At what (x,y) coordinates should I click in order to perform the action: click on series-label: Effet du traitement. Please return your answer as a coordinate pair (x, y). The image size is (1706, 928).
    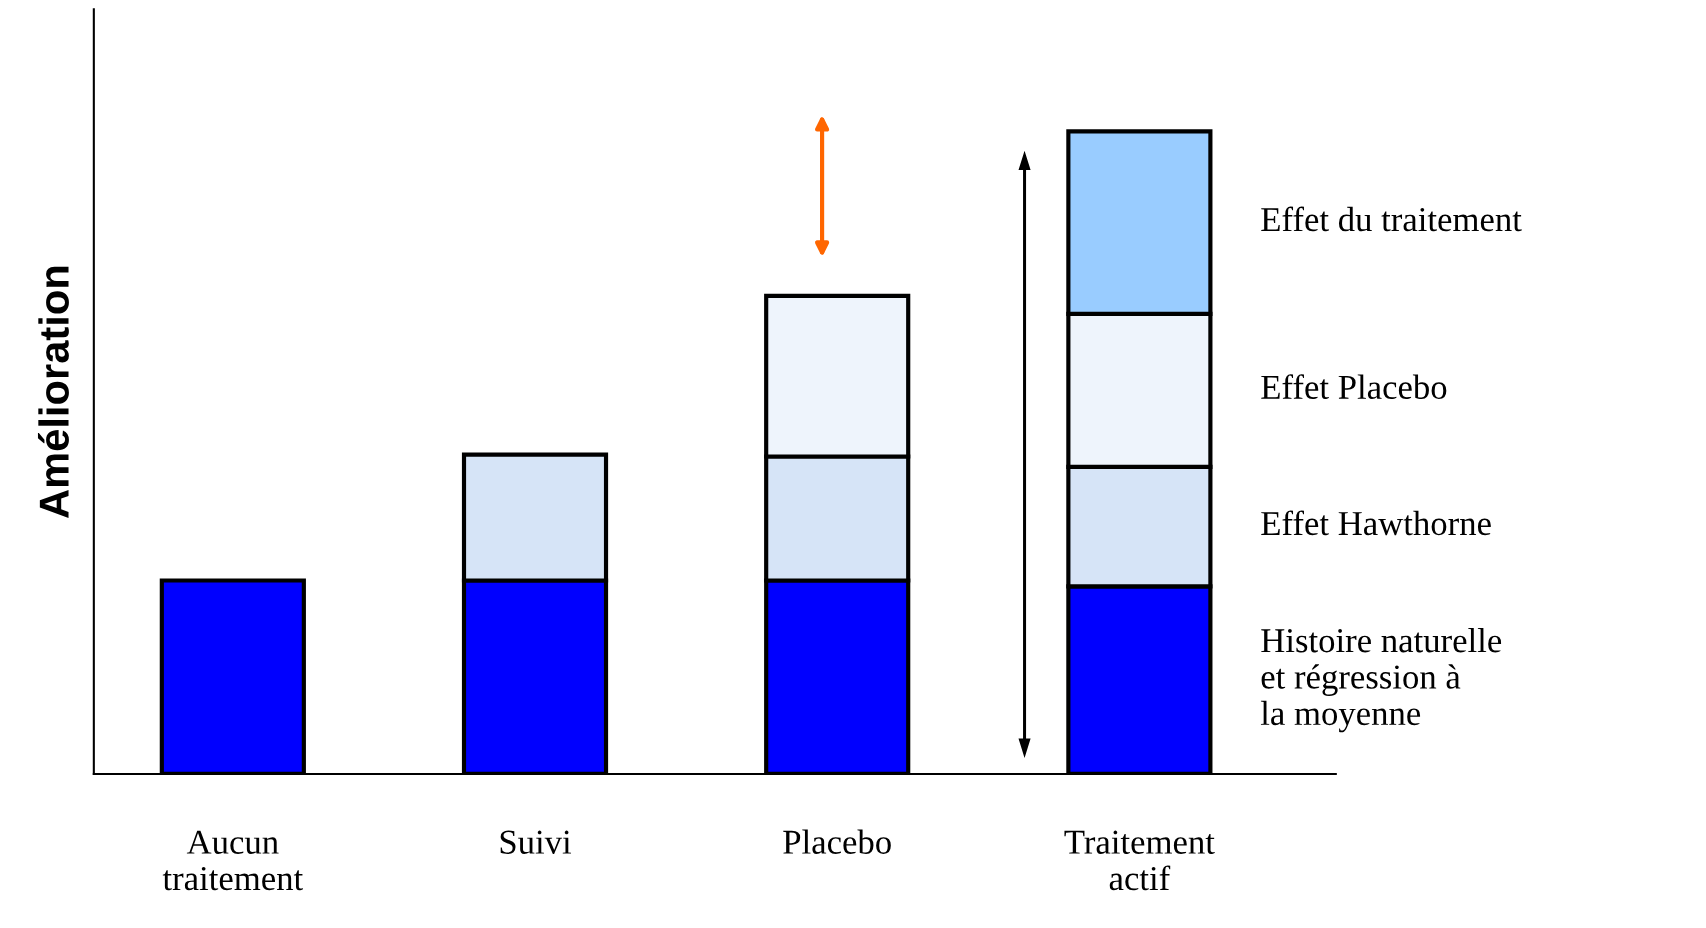
    Looking at the image, I should click on (1391, 219).